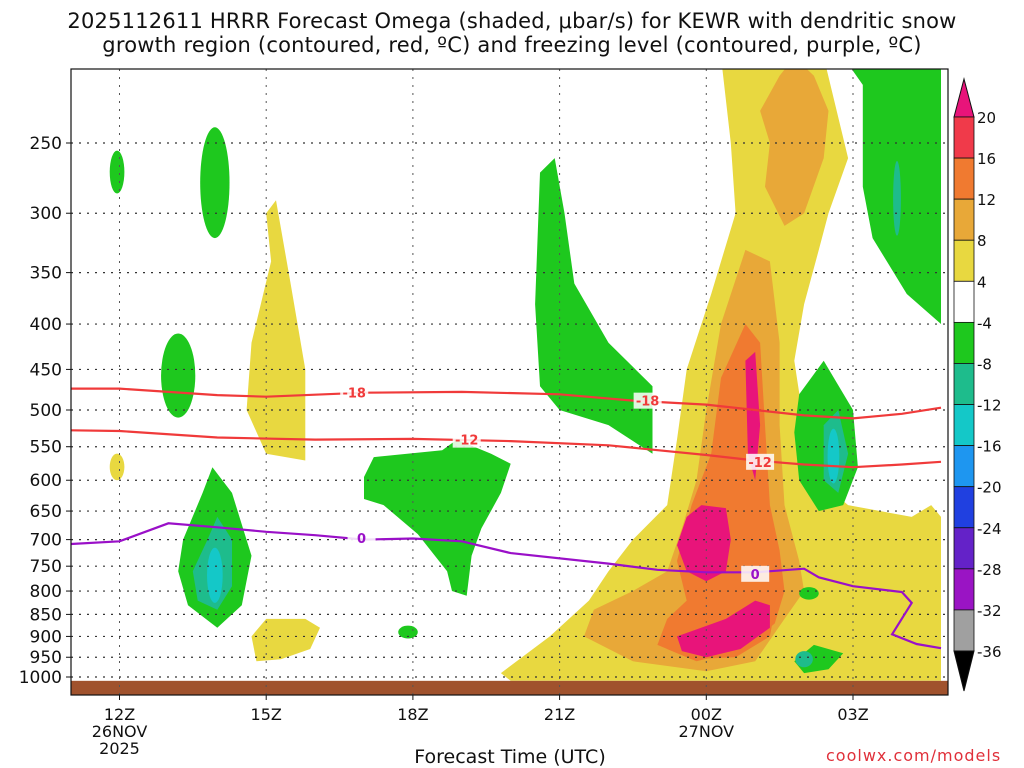 The height and width of the screenshot is (768, 1024). What do you see at coordinates (117, 172) in the screenshot?
I see `shade-green-blob-12z` at bounding box center [117, 172].